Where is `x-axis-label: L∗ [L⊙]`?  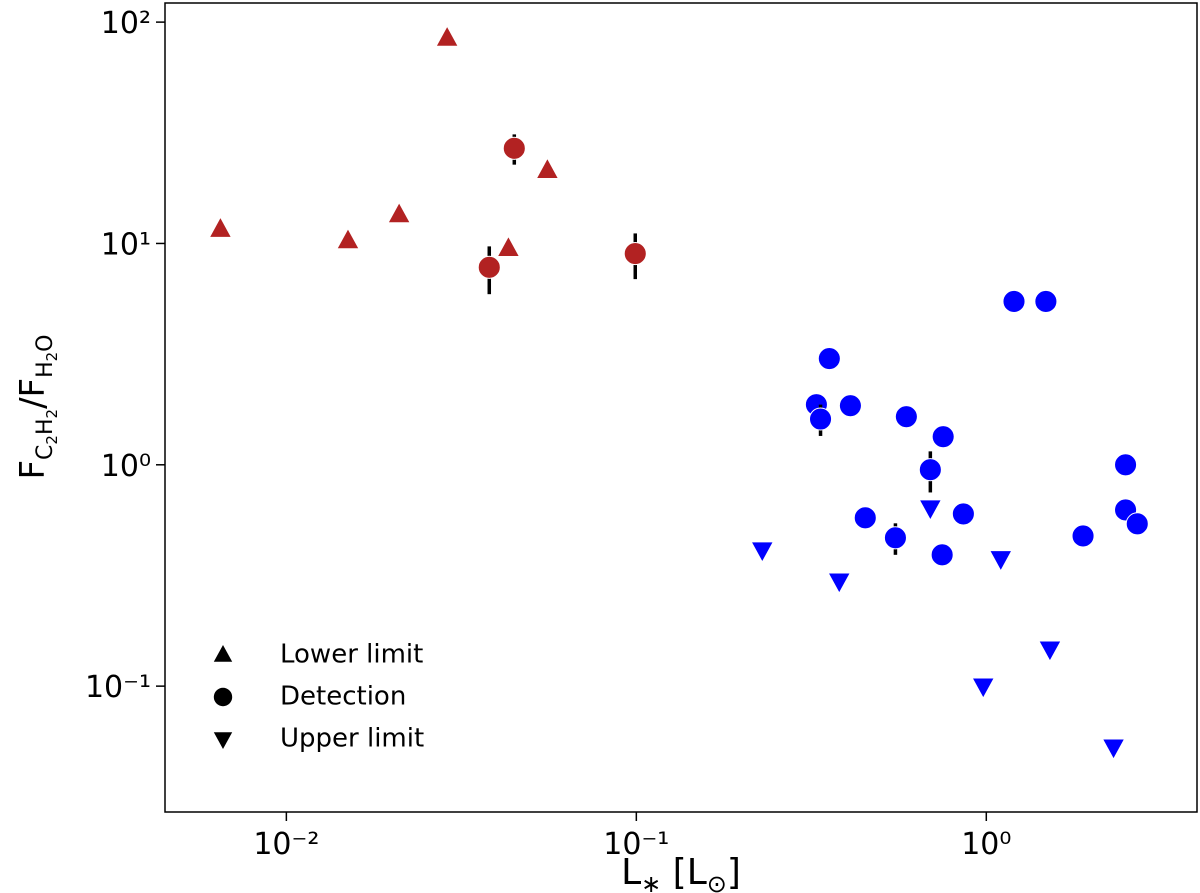 x-axis-label: L∗ [L⊙] is located at coordinates (681, 872).